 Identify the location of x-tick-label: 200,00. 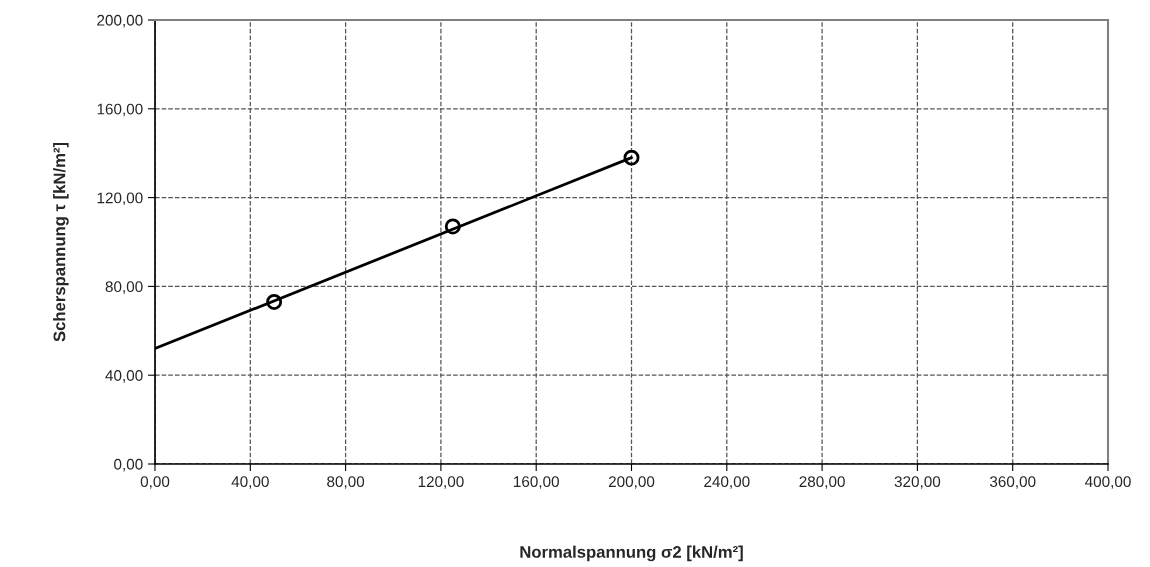
(631, 482).